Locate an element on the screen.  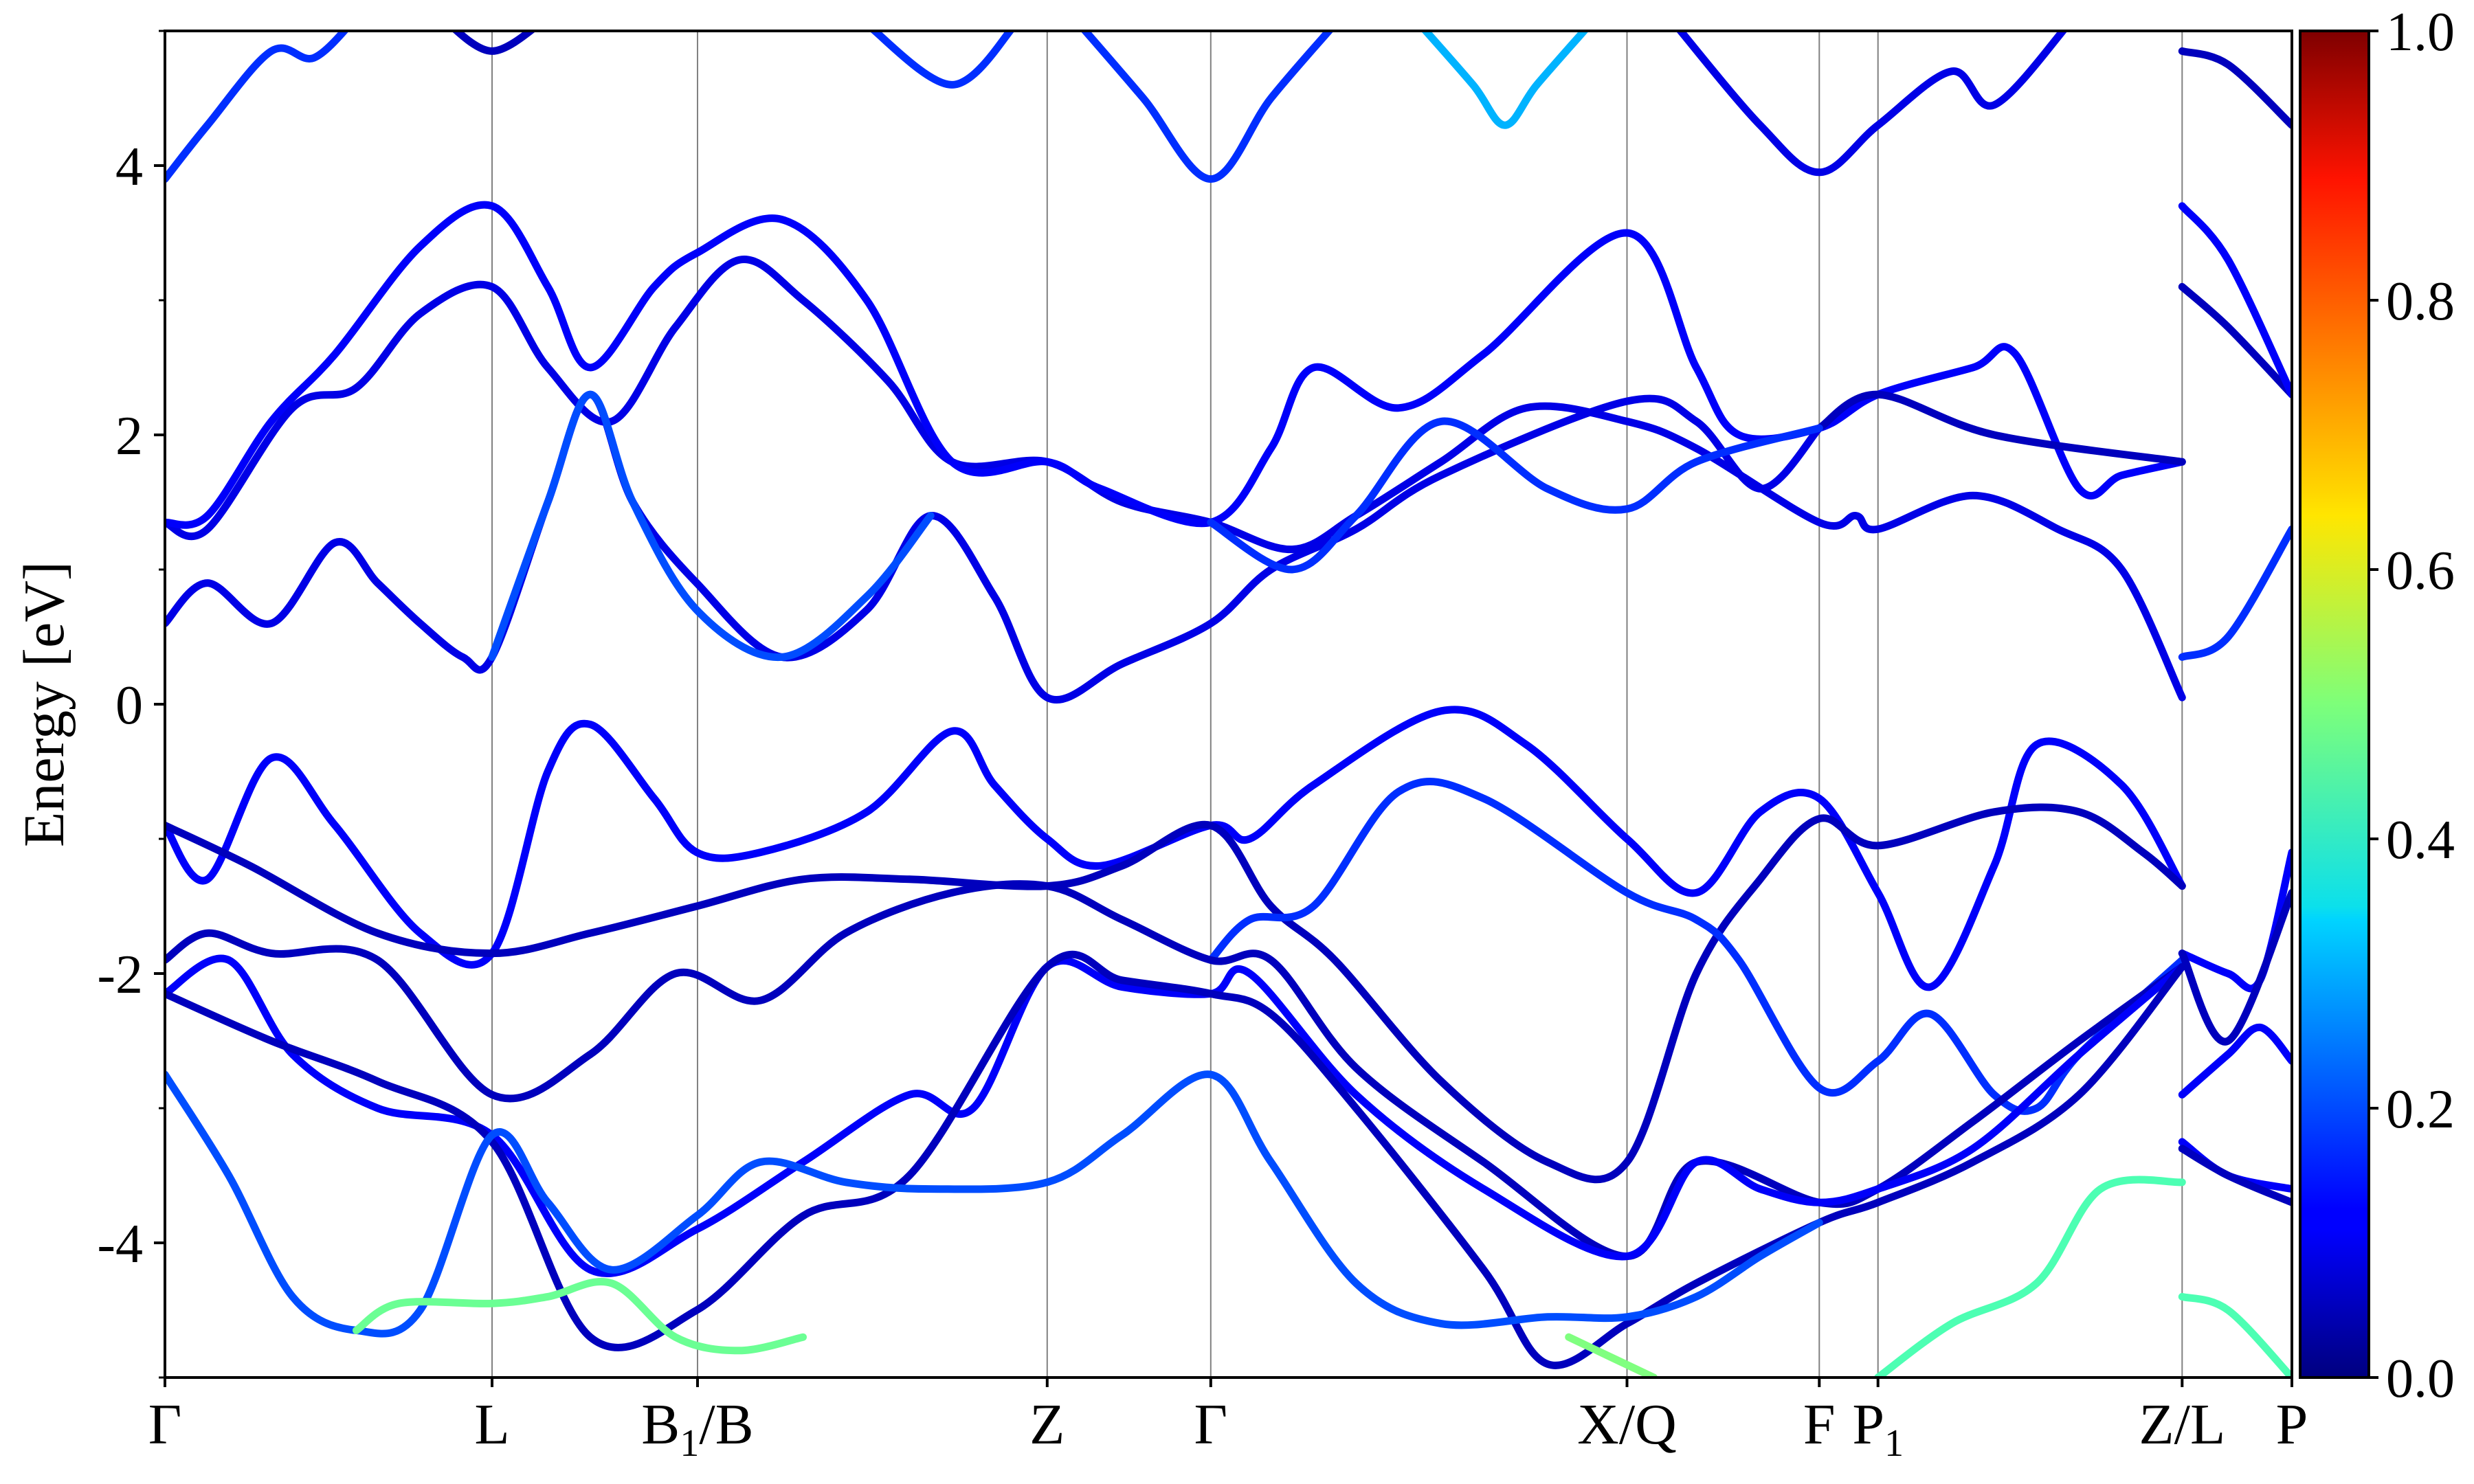
x-tick-label: F is located at coordinates (1819, 1425).